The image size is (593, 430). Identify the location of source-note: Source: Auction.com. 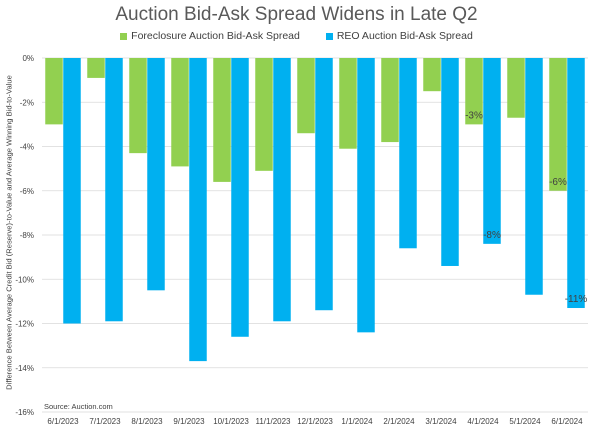
(78, 406).